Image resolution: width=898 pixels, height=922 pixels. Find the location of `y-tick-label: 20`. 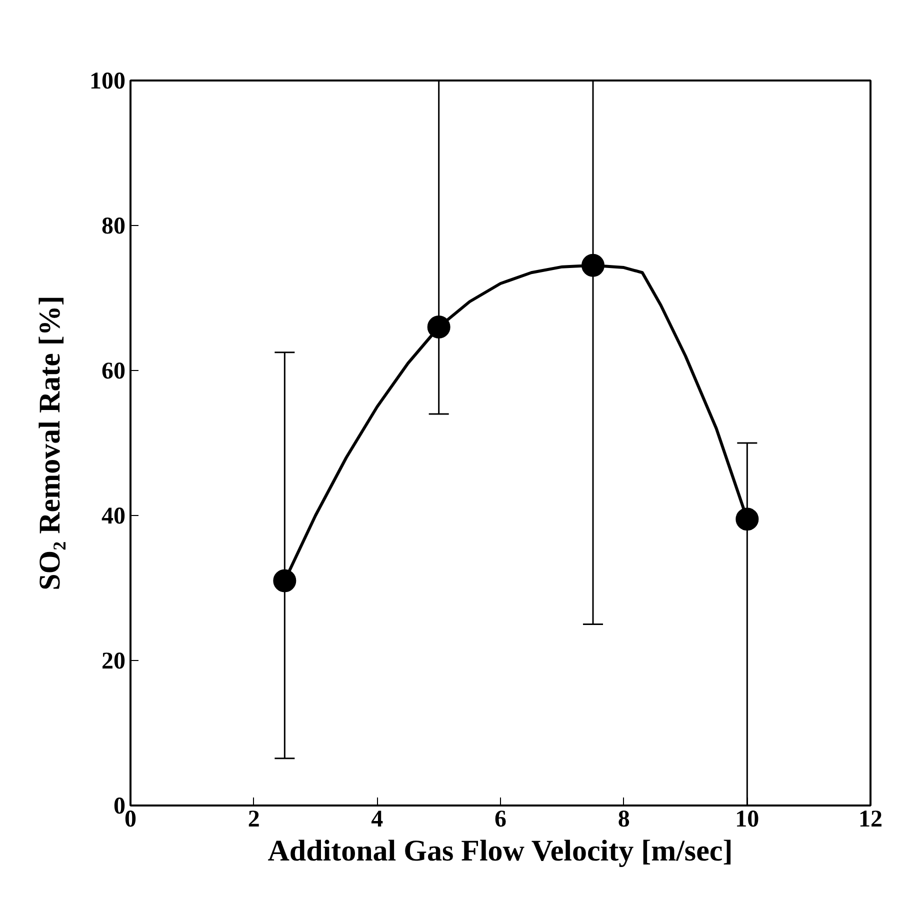

y-tick-label: 20 is located at coordinates (114, 661).